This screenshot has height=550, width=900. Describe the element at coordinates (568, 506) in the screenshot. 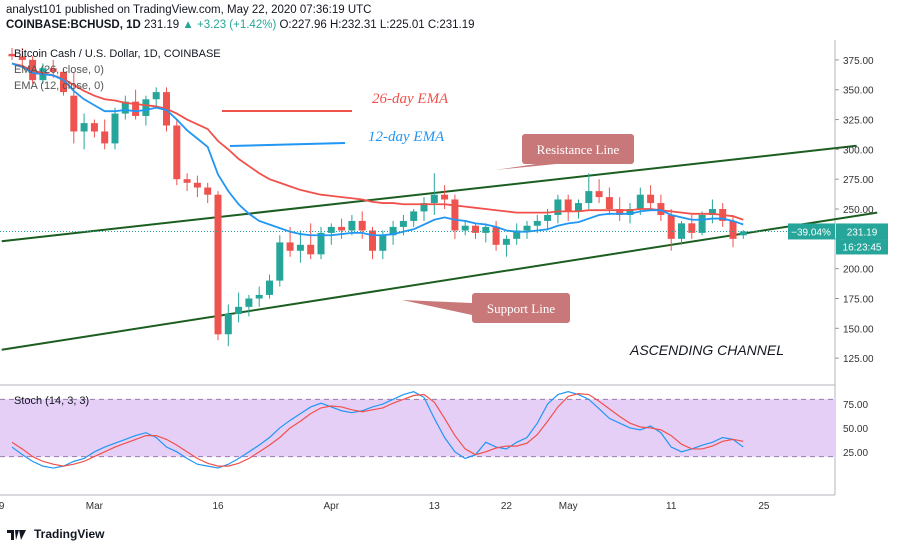

I see `time-tick-label: May` at that location.